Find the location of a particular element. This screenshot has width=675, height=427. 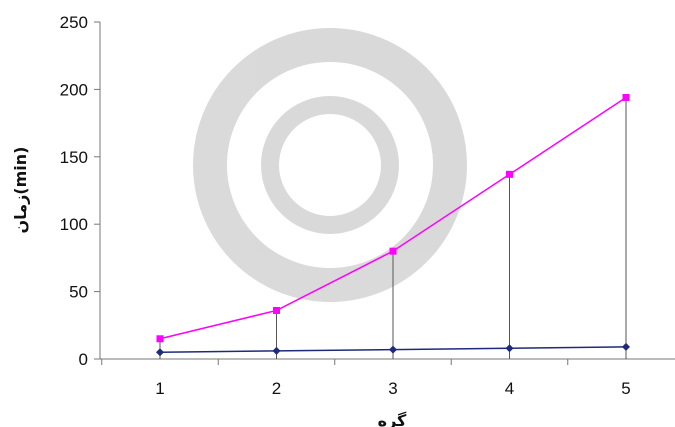

y-tick-label: 200 is located at coordinates (74, 89).